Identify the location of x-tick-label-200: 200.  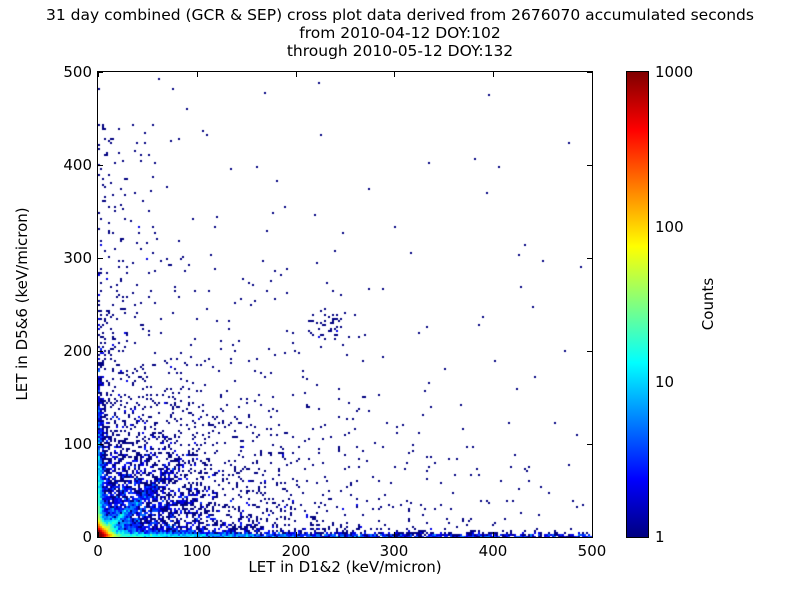
(296, 551).